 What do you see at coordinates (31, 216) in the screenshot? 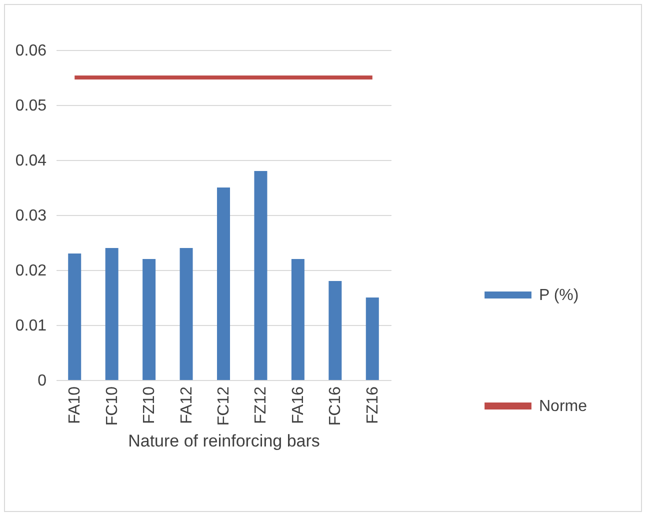
I see `y-tick-label: 0.03` at bounding box center [31, 216].